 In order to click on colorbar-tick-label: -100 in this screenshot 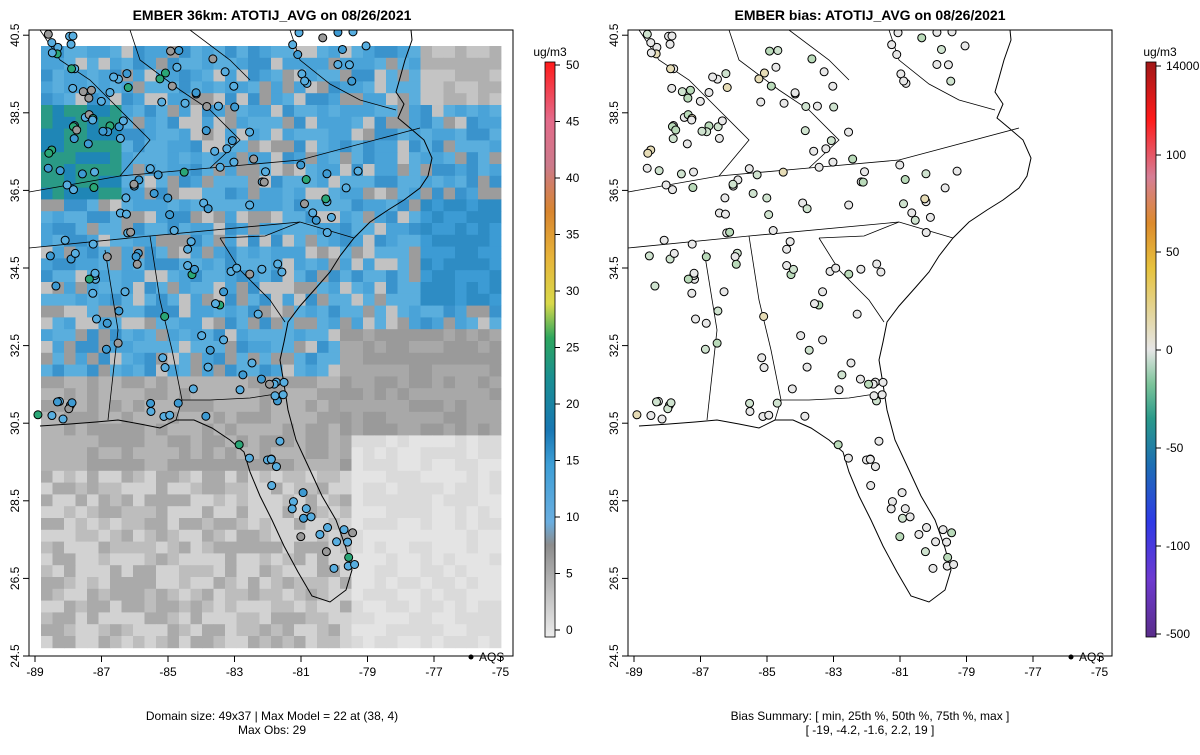, I will do `click(1178, 546)`.